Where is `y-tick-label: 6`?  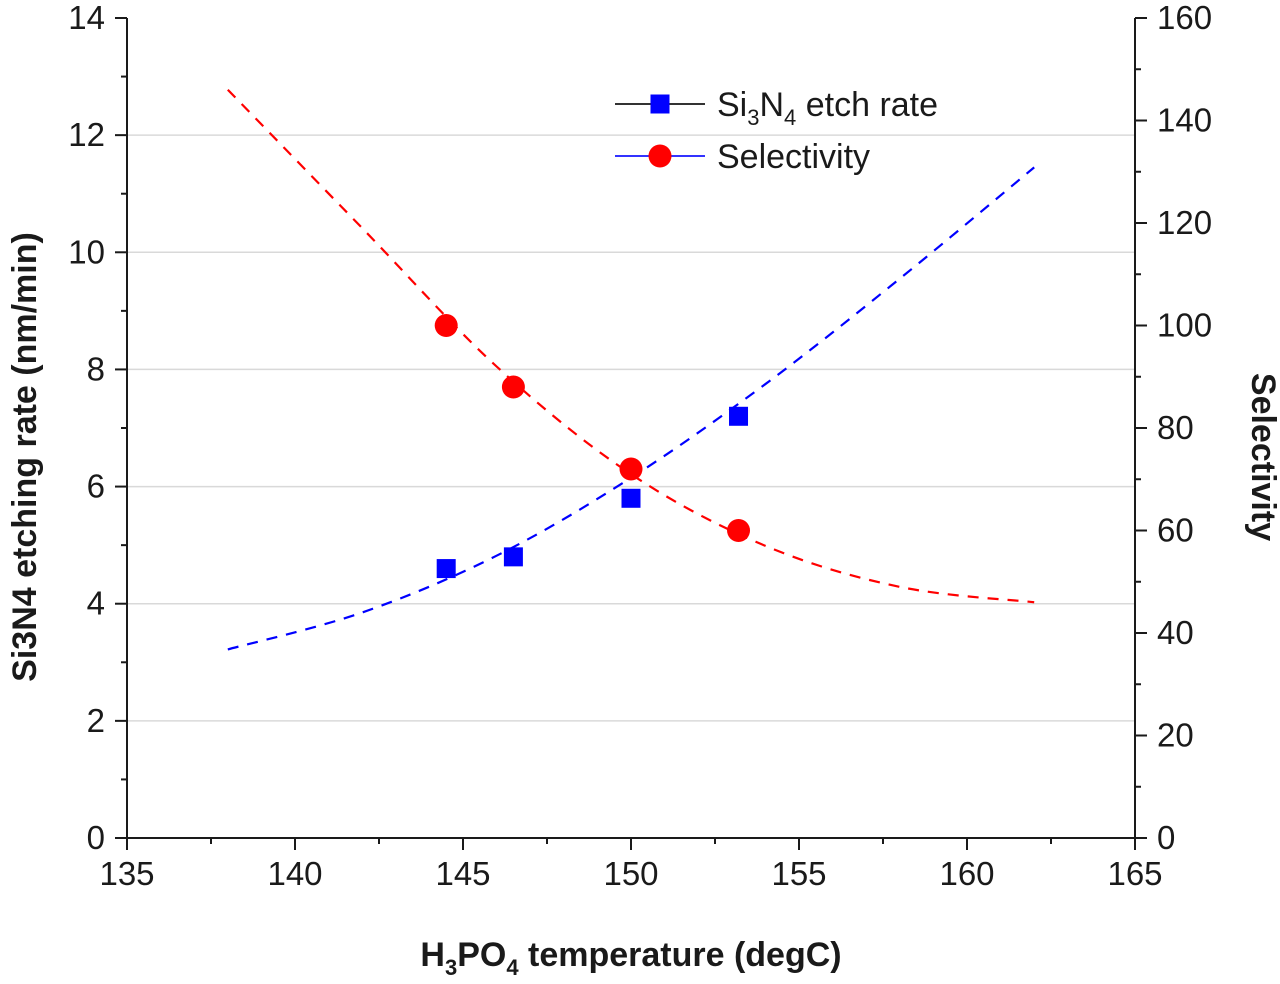
y-tick-label: 6 is located at coordinates (96, 486).